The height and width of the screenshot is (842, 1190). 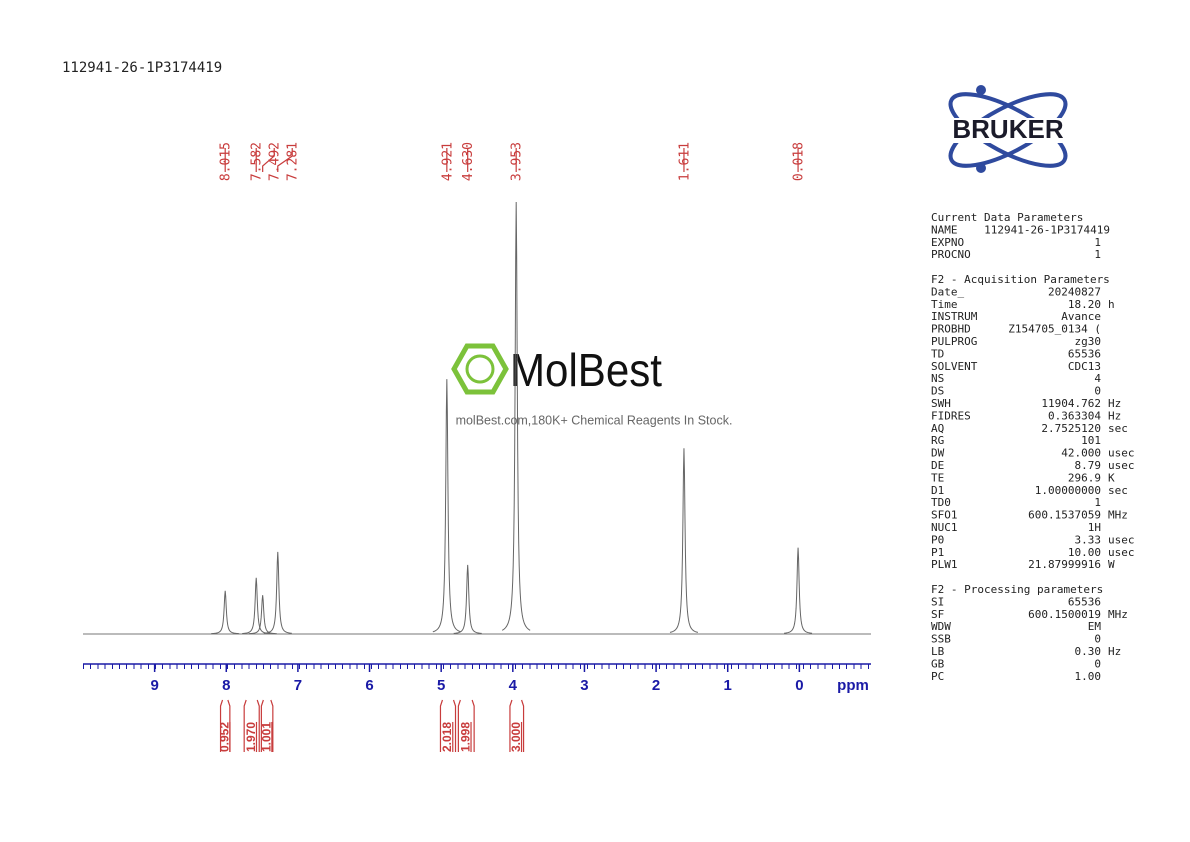 What do you see at coordinates (1088, 341) in the screenshot?
I see `param-value: zg30` at bounding box center [1088, 341].